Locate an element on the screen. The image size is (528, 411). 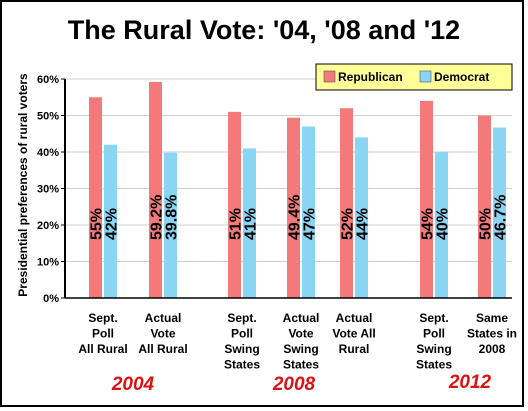
y-axis-ticks: 0% 10% 20% 30% 40% 50% 60% is located at coordinates (51, 189).